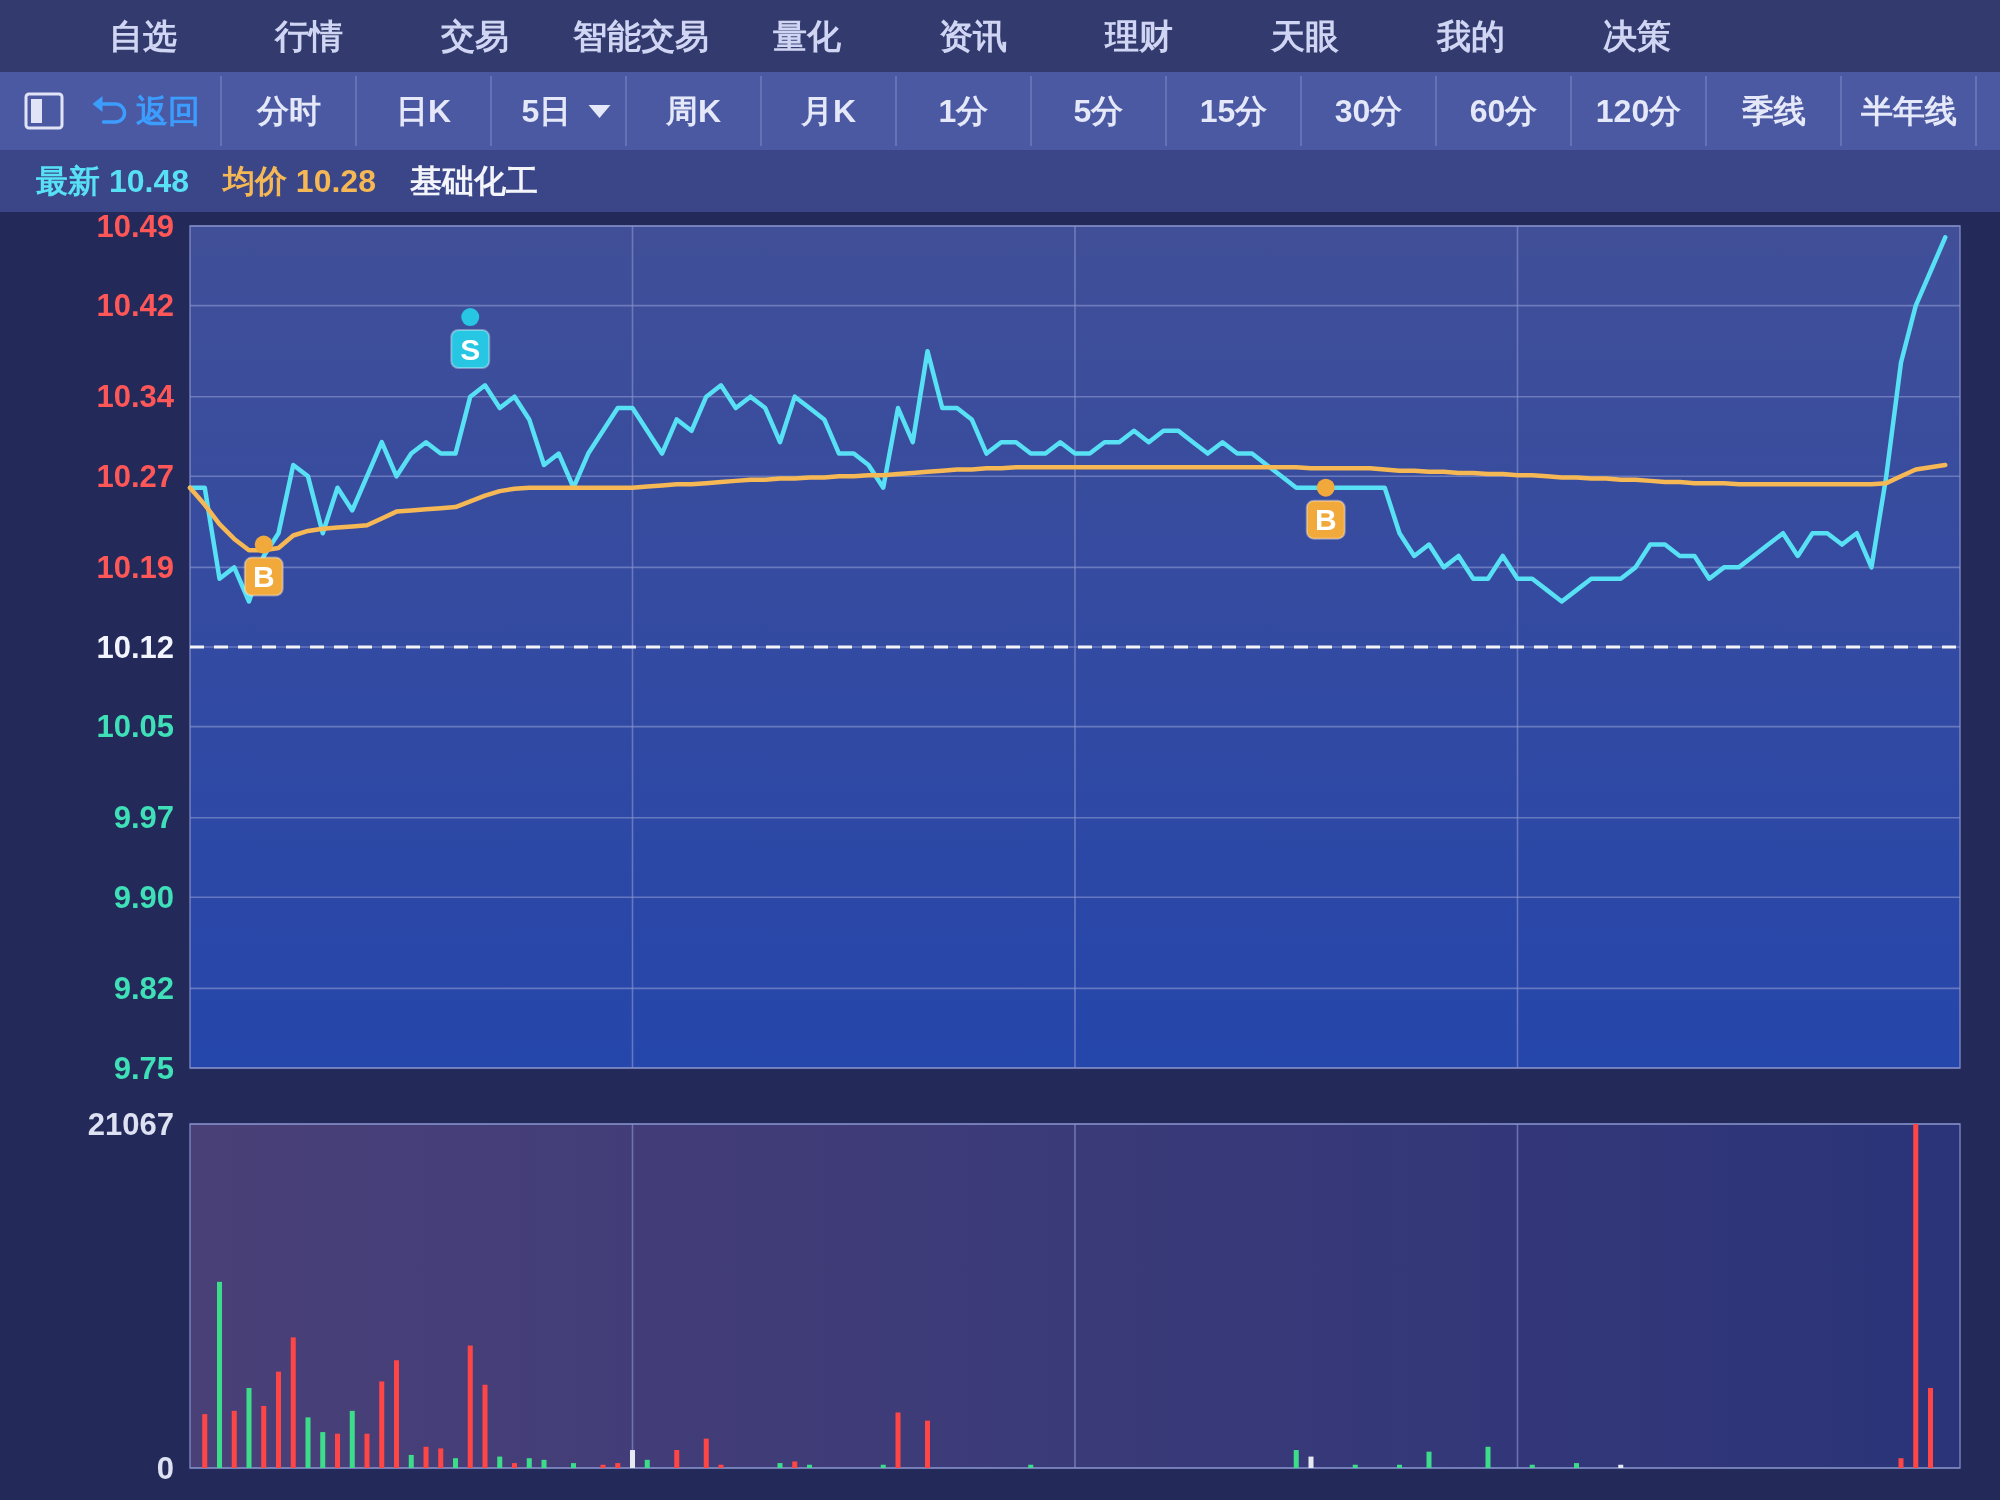 The height and width of the screenshot is (1500, 2000). Describe the element at coordinates (130, 1124) in the screenshot. I see `y-tick-label: 21067` at that location.